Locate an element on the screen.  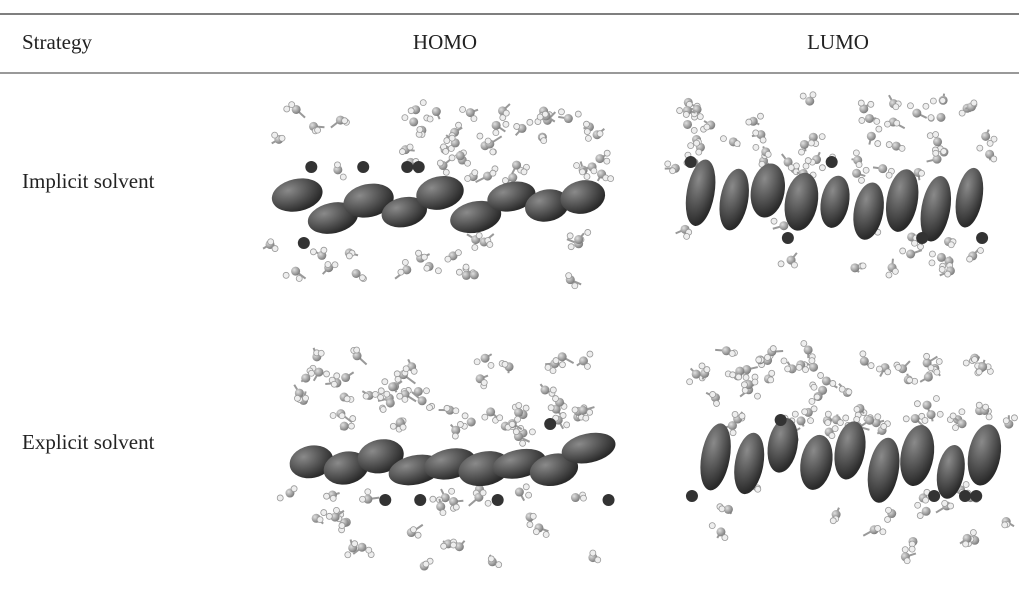
molecule is located at coordinates (447, 459).